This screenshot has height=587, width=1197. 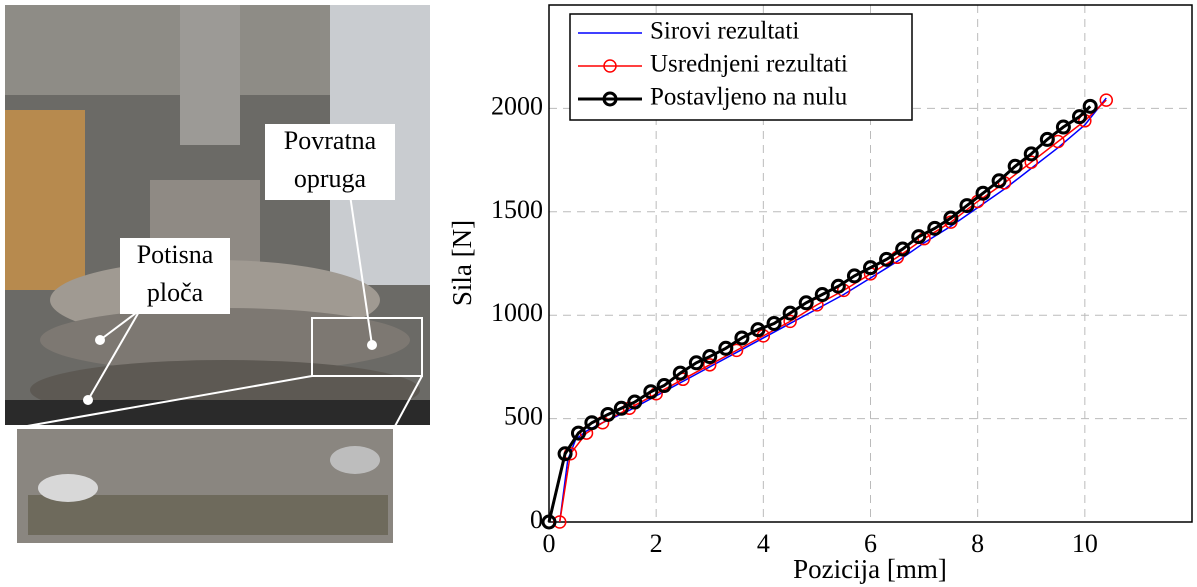 What do you see at coordinates (175, 292) in the screenshot?
I see `photo-label: ploča` at bounding box center [175, 292].